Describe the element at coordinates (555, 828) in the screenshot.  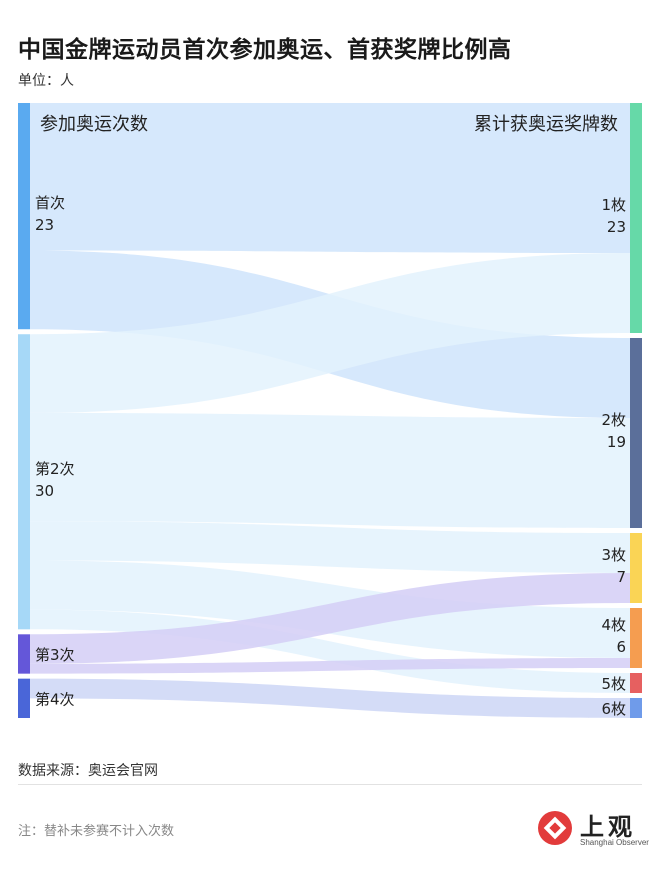
I see `shanghai-observer-logo-icon` at that location.